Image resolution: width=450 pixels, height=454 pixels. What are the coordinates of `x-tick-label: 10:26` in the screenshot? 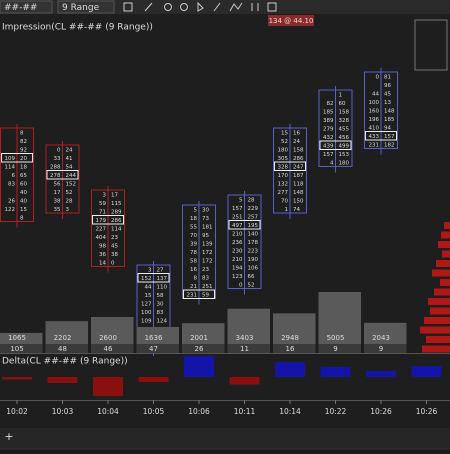 It's located at (427, 411).